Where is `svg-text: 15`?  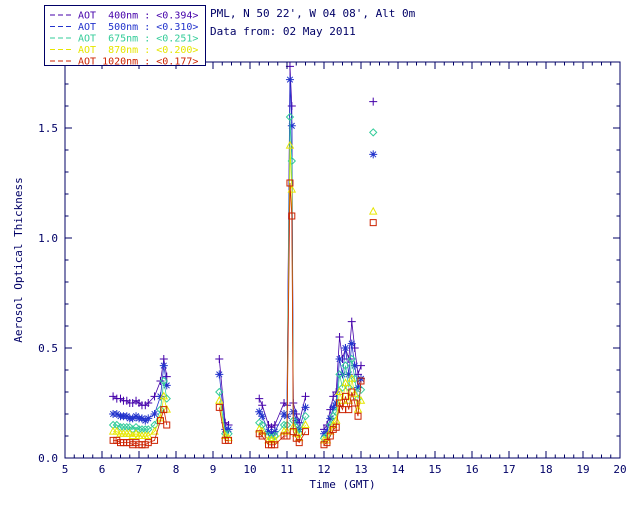 svg-text: 15 is located at coordinates (434, 469).